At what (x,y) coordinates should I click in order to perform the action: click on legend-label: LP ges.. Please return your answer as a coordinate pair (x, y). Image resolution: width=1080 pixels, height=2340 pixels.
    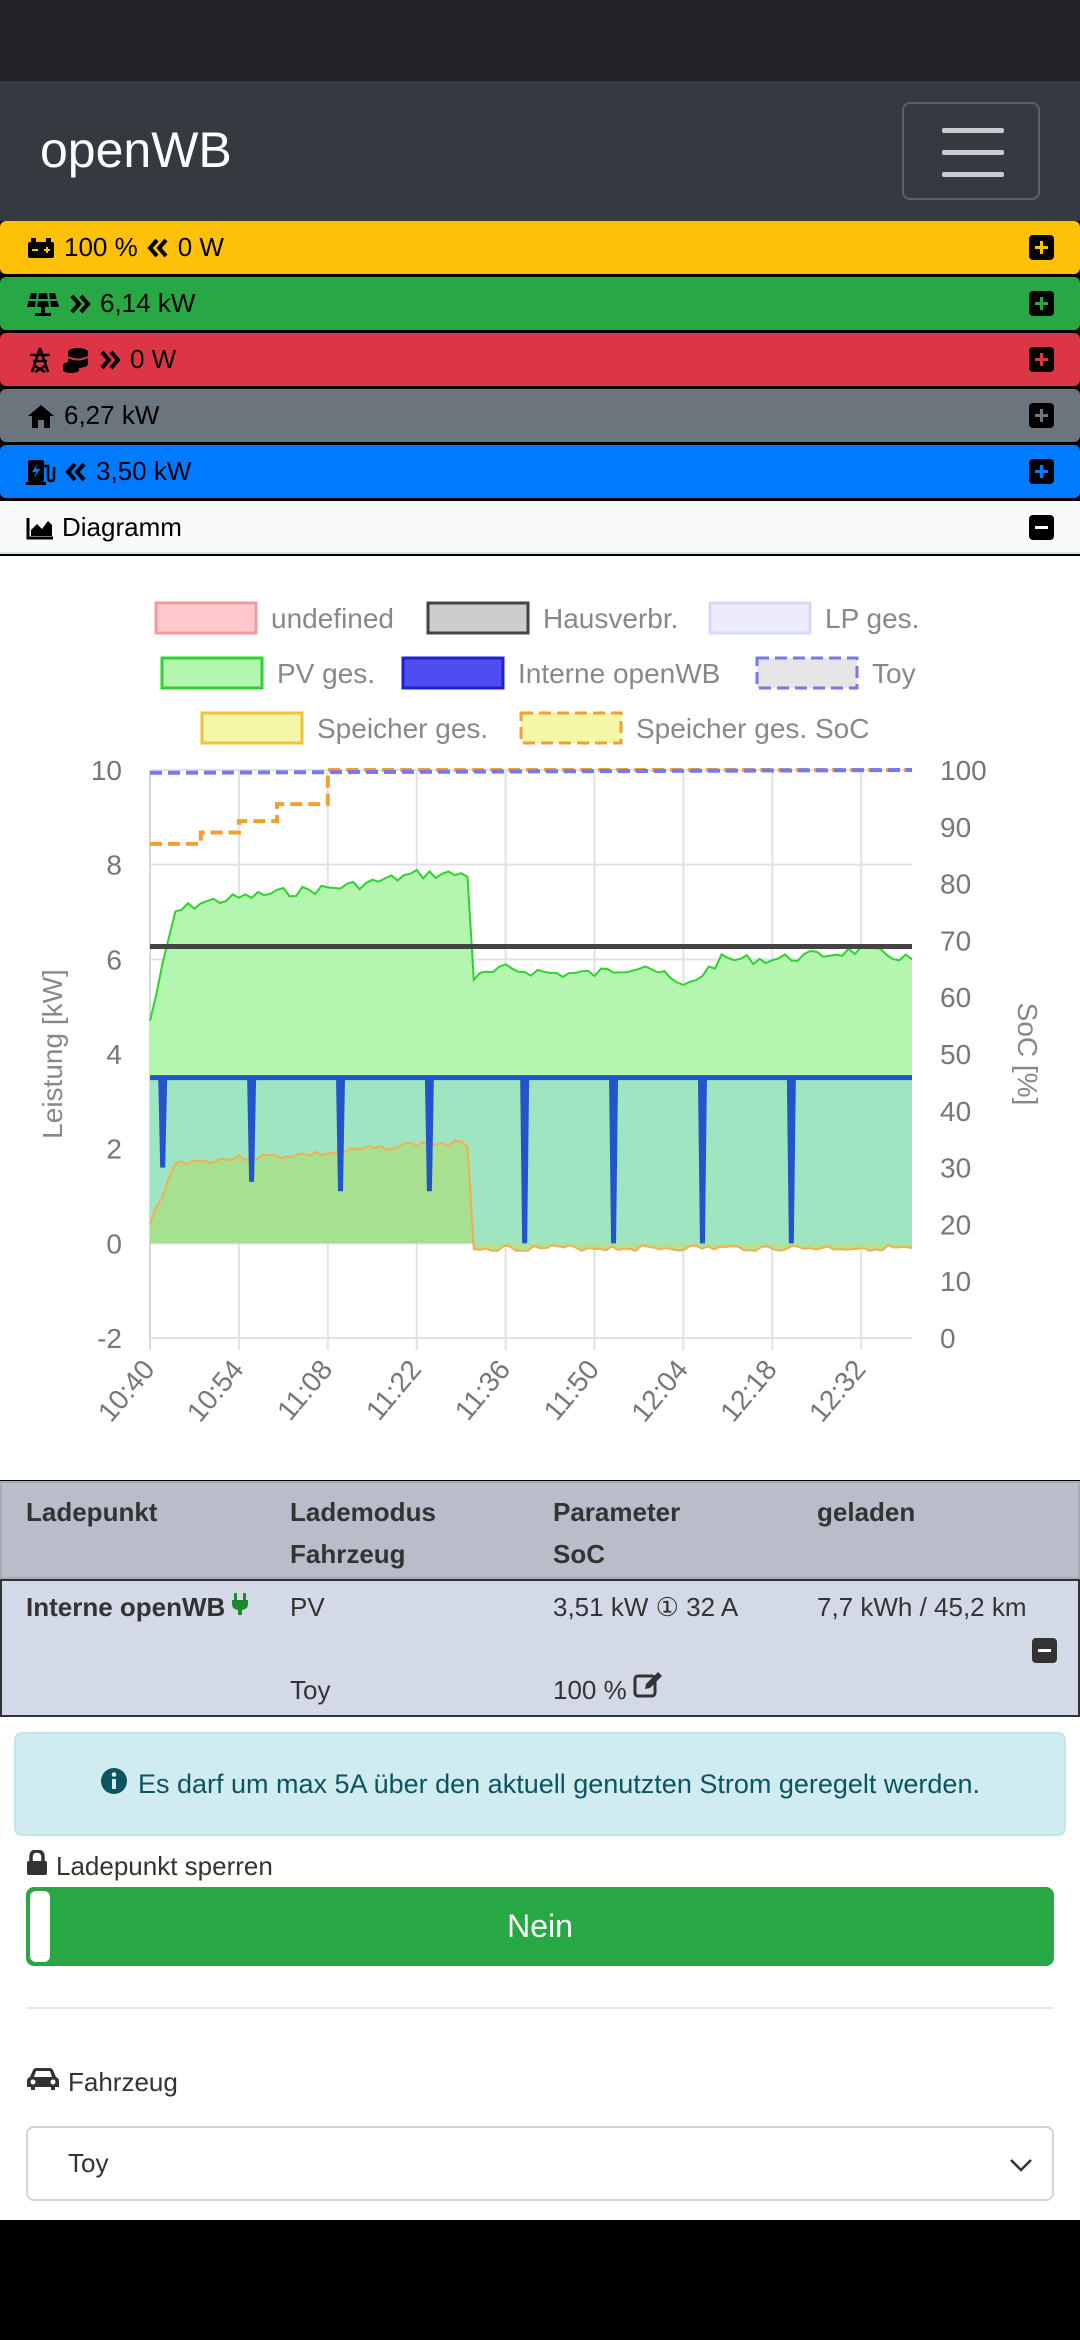
    Looking at the image, I should click on (872, 618).